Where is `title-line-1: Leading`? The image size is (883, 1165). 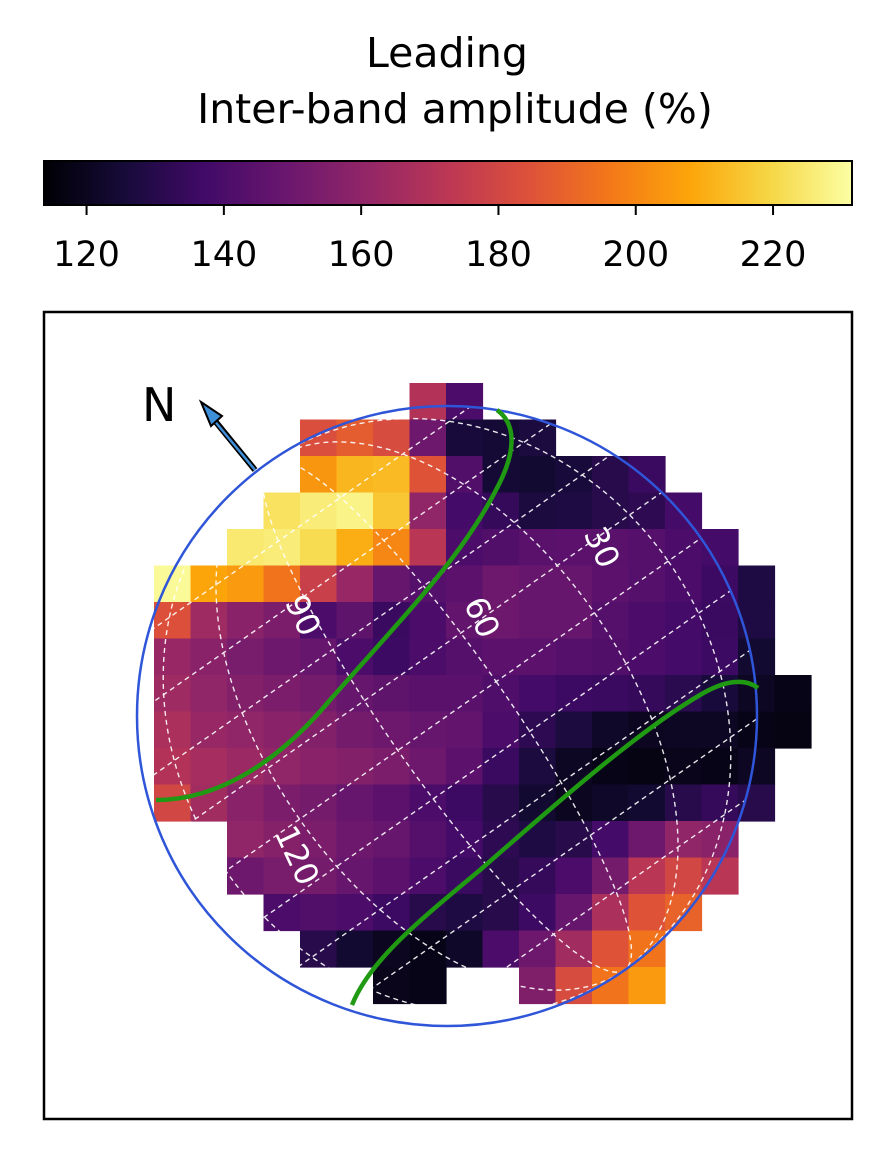
title-line-1: Leading is located at coordinates (447, 53).